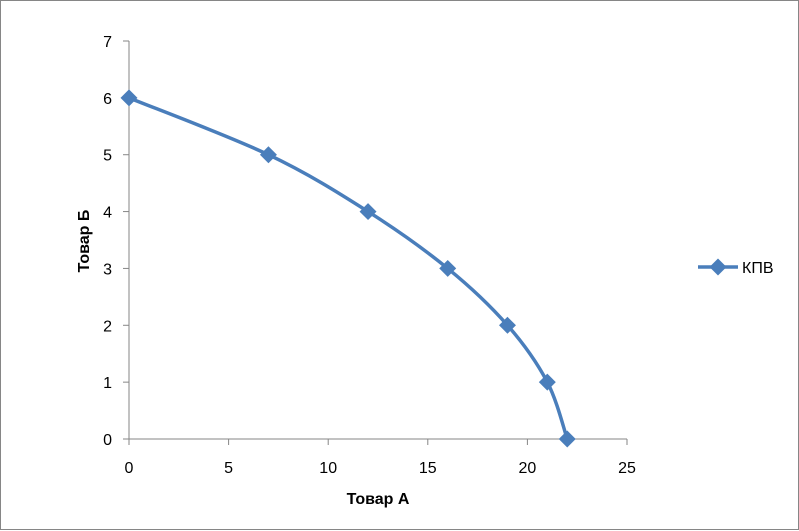 The height and width of the screenshot is (531, 799). I want to click on y-tick-label: 3, so click(107, 269).